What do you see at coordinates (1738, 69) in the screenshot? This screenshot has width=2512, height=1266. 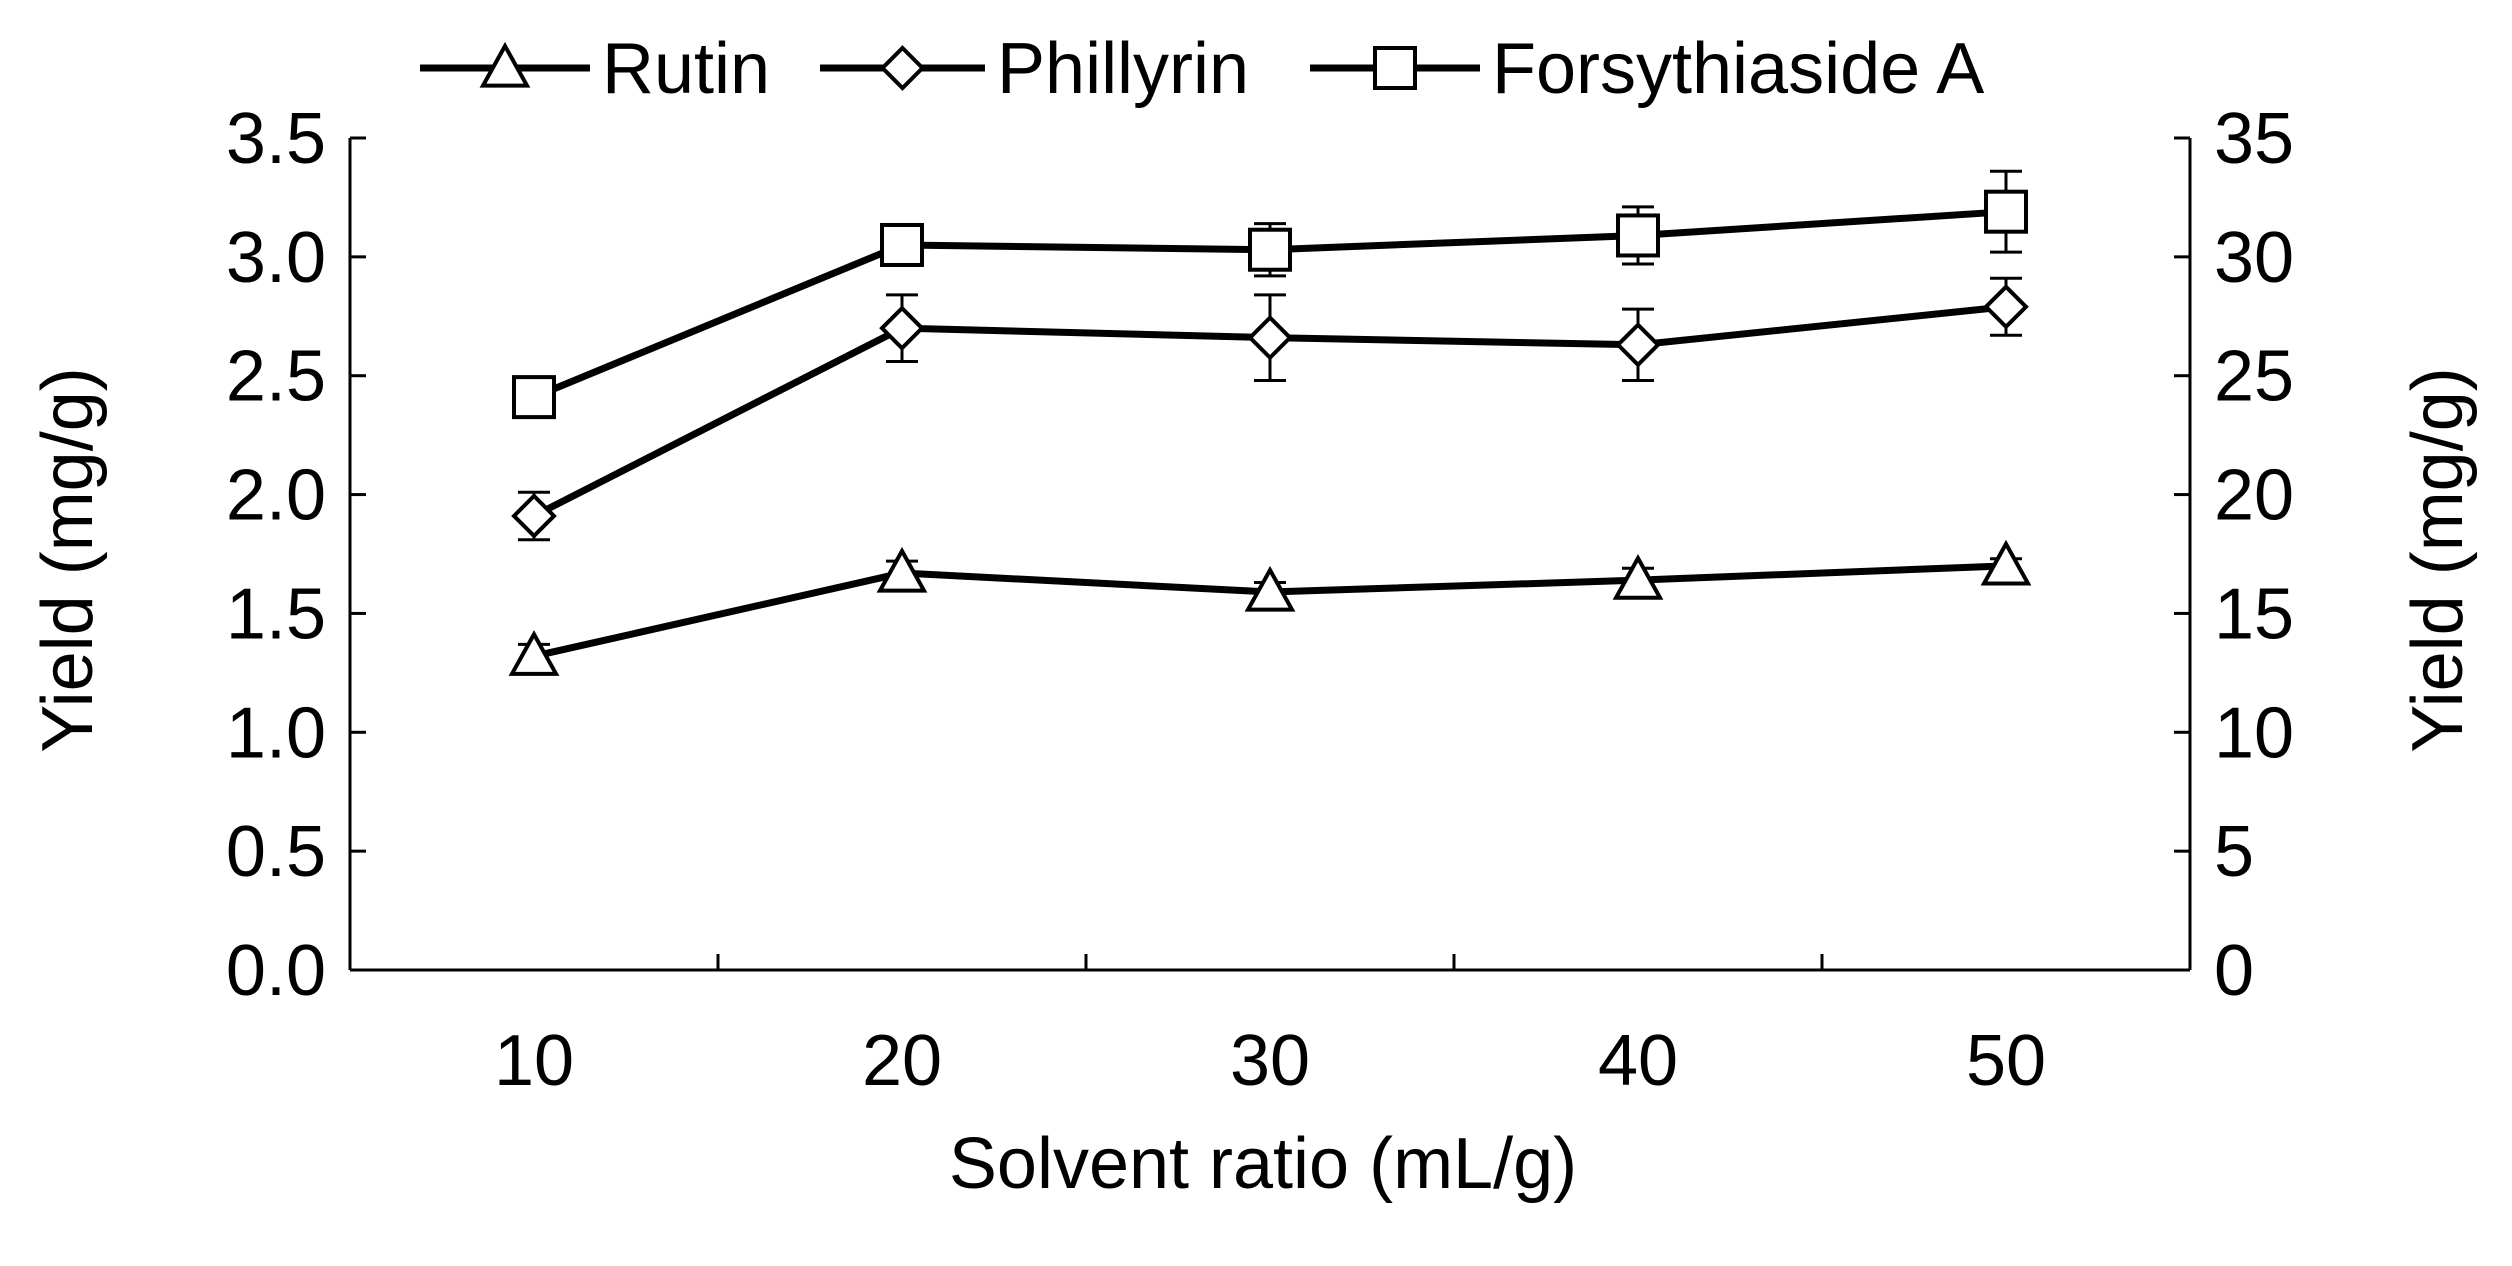 I see `legend-label-forsythiaside-a: Forsythiaside A` at bounding box center [1738, 69].